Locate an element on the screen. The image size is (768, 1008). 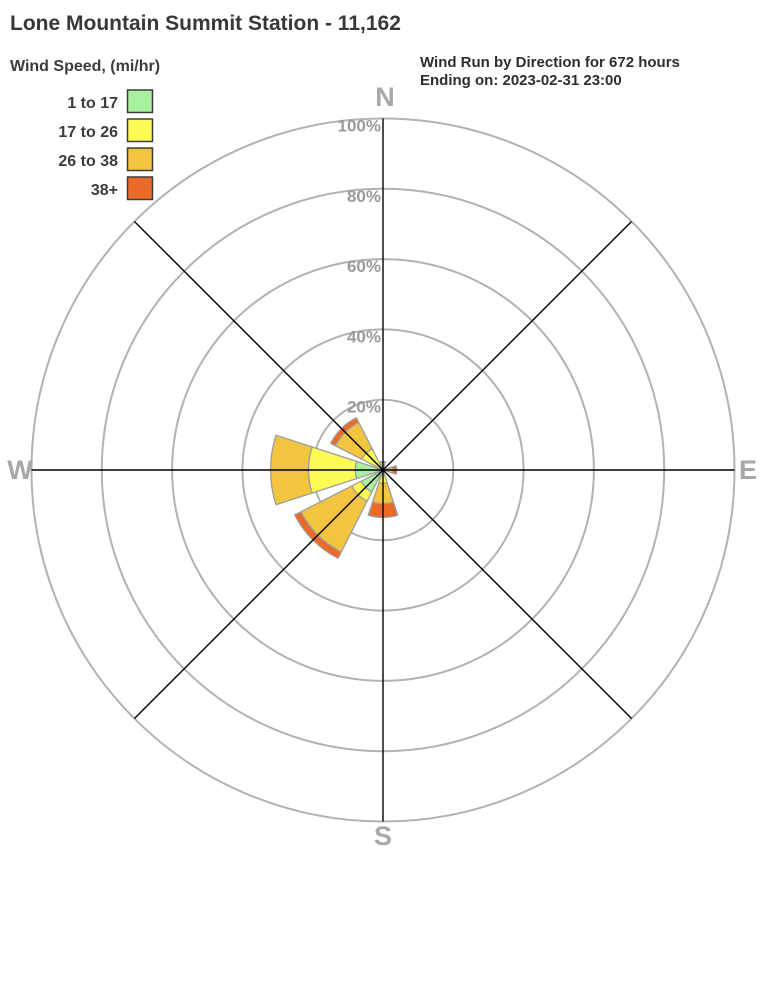
legend-item: 38+ is located at coordinates (122, 188).